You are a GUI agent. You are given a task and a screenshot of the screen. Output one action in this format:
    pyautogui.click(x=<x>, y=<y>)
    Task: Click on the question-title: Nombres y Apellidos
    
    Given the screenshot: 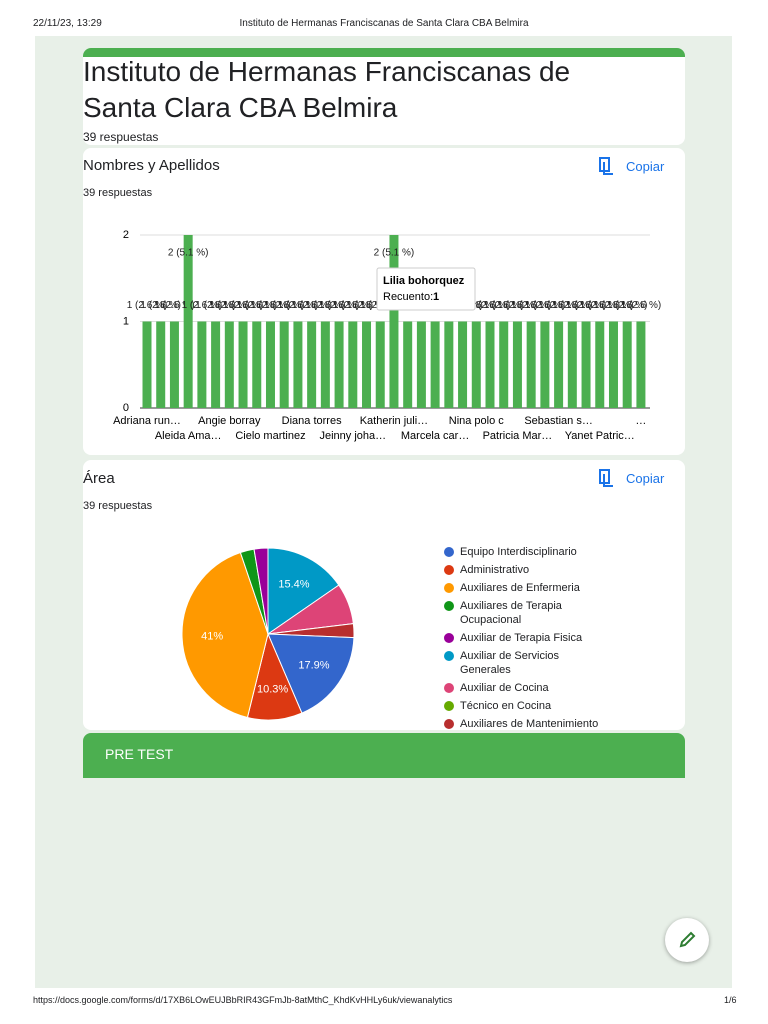 What is the action you would take?
    pyautogui.click(x=151, y=165)
    